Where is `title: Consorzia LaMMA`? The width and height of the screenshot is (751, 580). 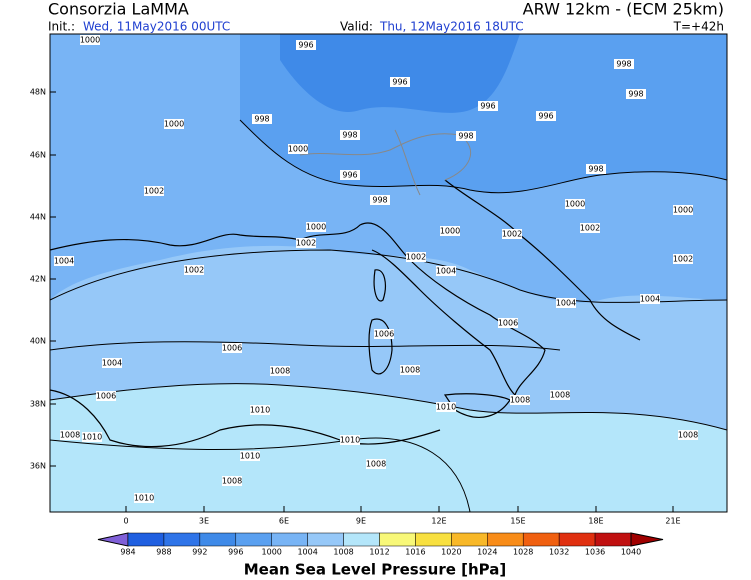
title: Consorzia LaMMA is located at coordinates (118, 9).